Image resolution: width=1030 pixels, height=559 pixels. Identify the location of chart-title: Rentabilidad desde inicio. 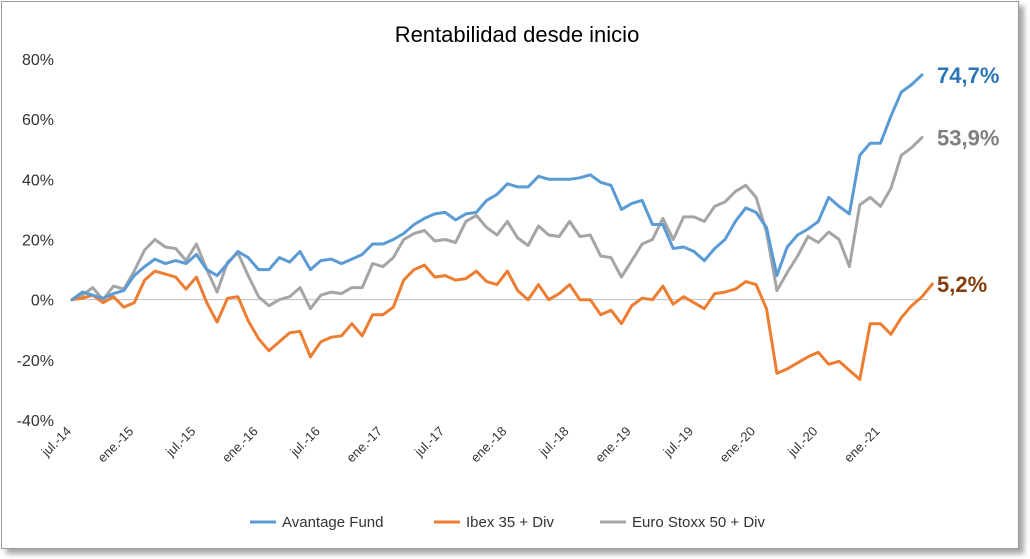
(517, 34).